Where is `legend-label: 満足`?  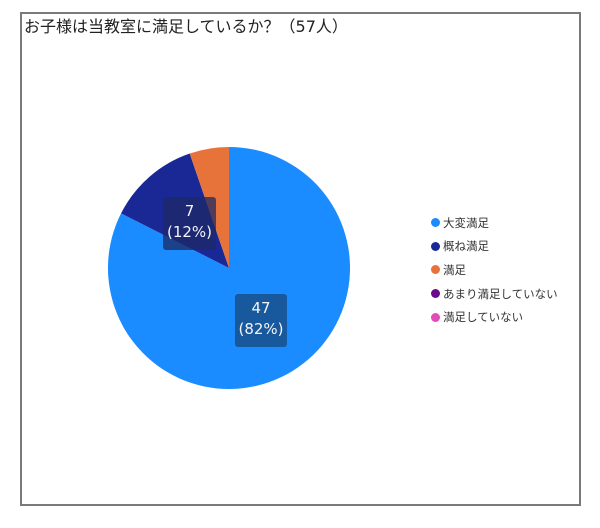 legend-label: 満足 is located at coordinates (454, 269).